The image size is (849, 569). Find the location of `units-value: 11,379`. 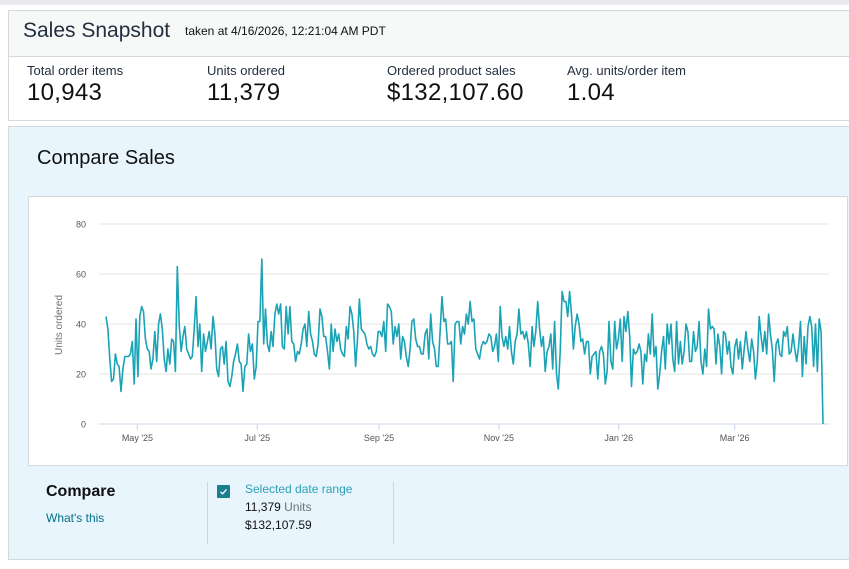

units-value: 11,379 is located at coordinates (263, 507).